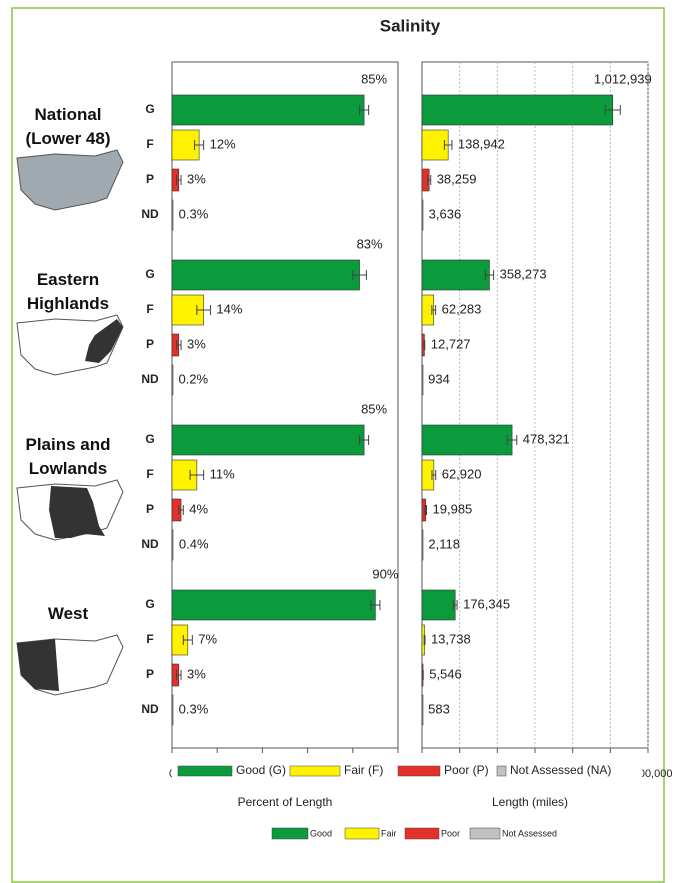 Image resolution: width=676 pixels, height=883 pixels. Describe the element at coordinates (194, 543) in the screenshot. I see `value-label: 0.4%` at that location.